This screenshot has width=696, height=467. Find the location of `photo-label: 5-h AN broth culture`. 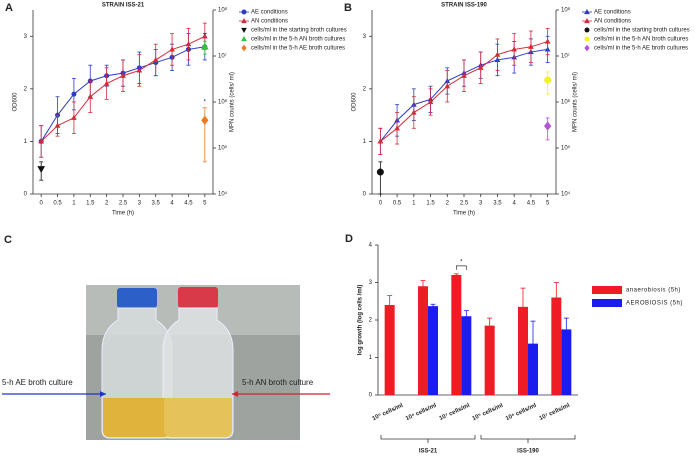

photo-label: 5-h AN broth culture is located at coordinates (278, 382).